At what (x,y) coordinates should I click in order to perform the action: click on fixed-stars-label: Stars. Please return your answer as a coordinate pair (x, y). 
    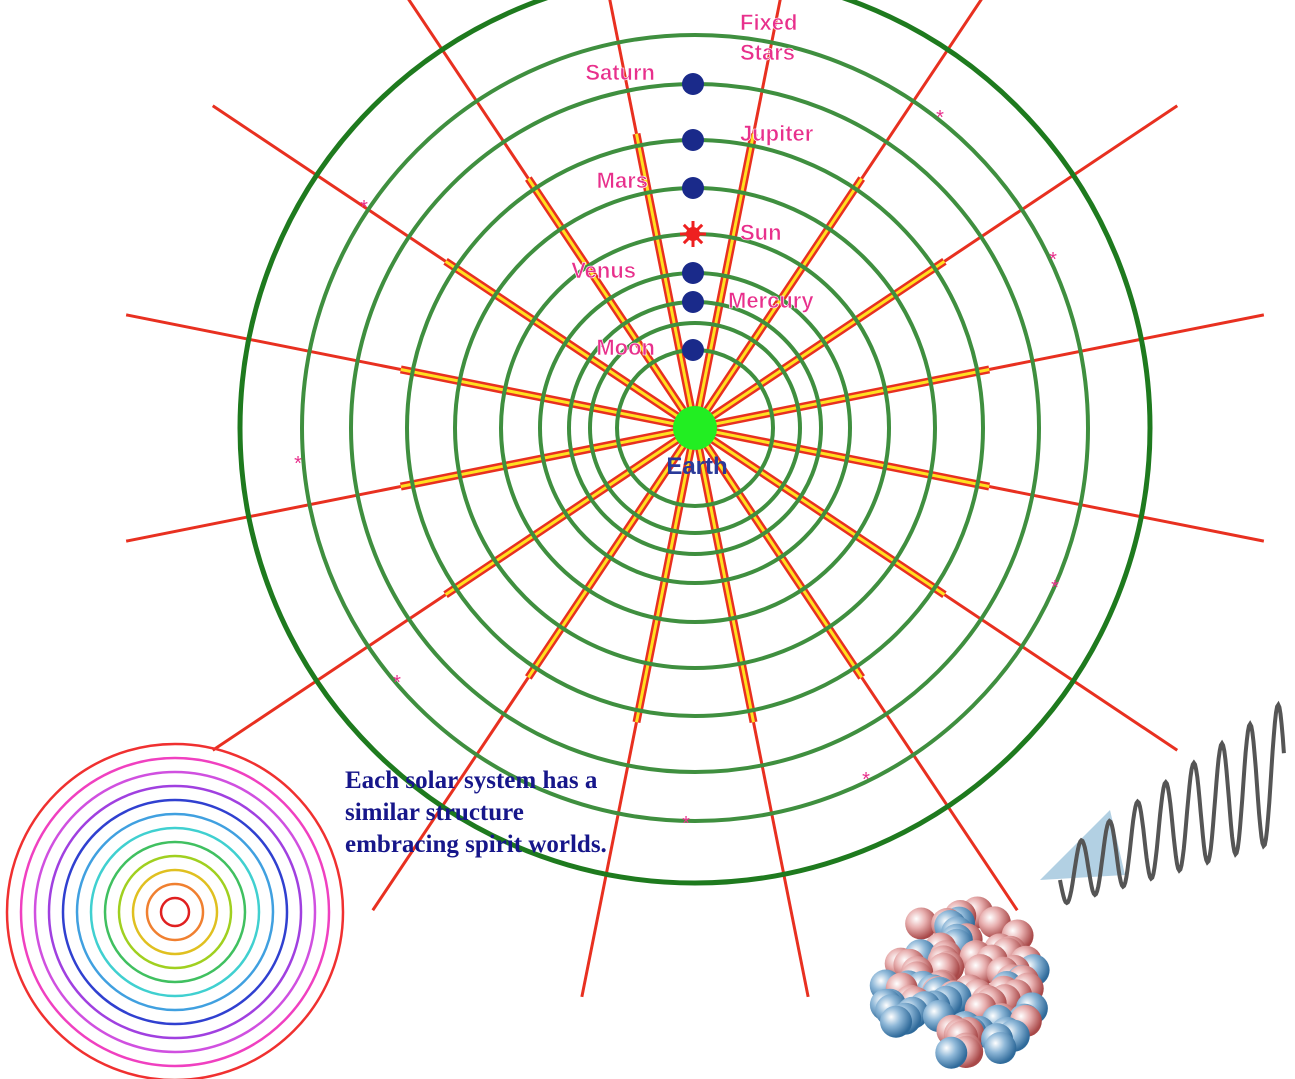
    Looking at the image, I should click on (767, 52).